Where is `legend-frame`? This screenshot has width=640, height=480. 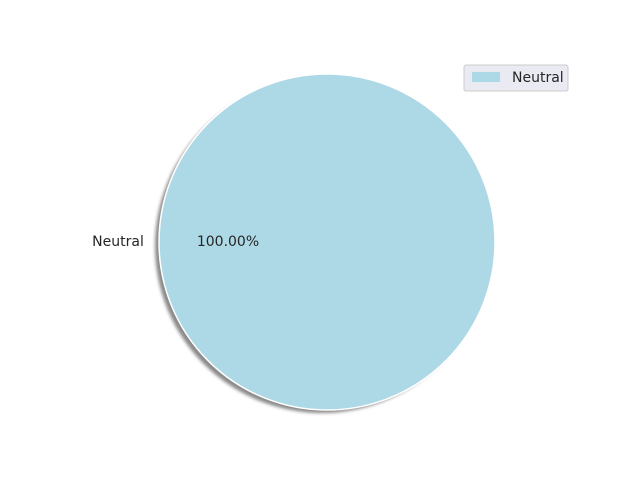
legend-frame is located at coordinates (516, 78).